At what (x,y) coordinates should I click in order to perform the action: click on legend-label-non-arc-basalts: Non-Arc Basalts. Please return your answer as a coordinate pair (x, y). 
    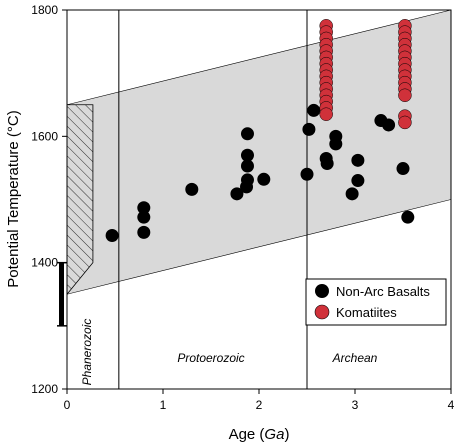
    Looking at the image, I should click on (383, 291).